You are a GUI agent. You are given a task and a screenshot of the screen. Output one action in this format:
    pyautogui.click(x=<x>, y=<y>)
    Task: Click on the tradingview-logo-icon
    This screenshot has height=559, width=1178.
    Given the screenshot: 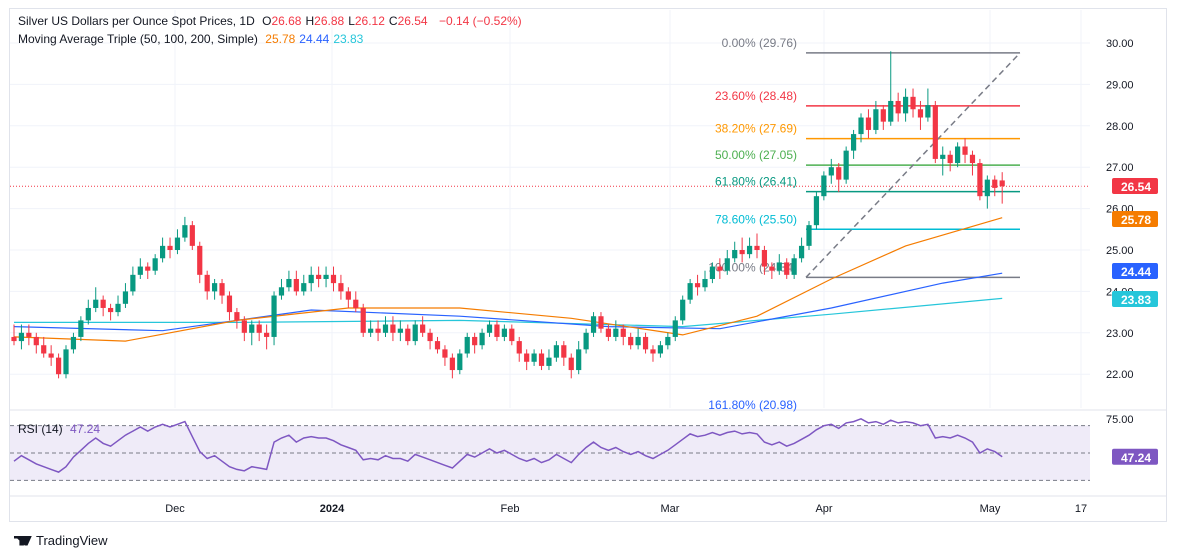 What is the action you would take?
    pyautogui.click(x=23, y=540)
    